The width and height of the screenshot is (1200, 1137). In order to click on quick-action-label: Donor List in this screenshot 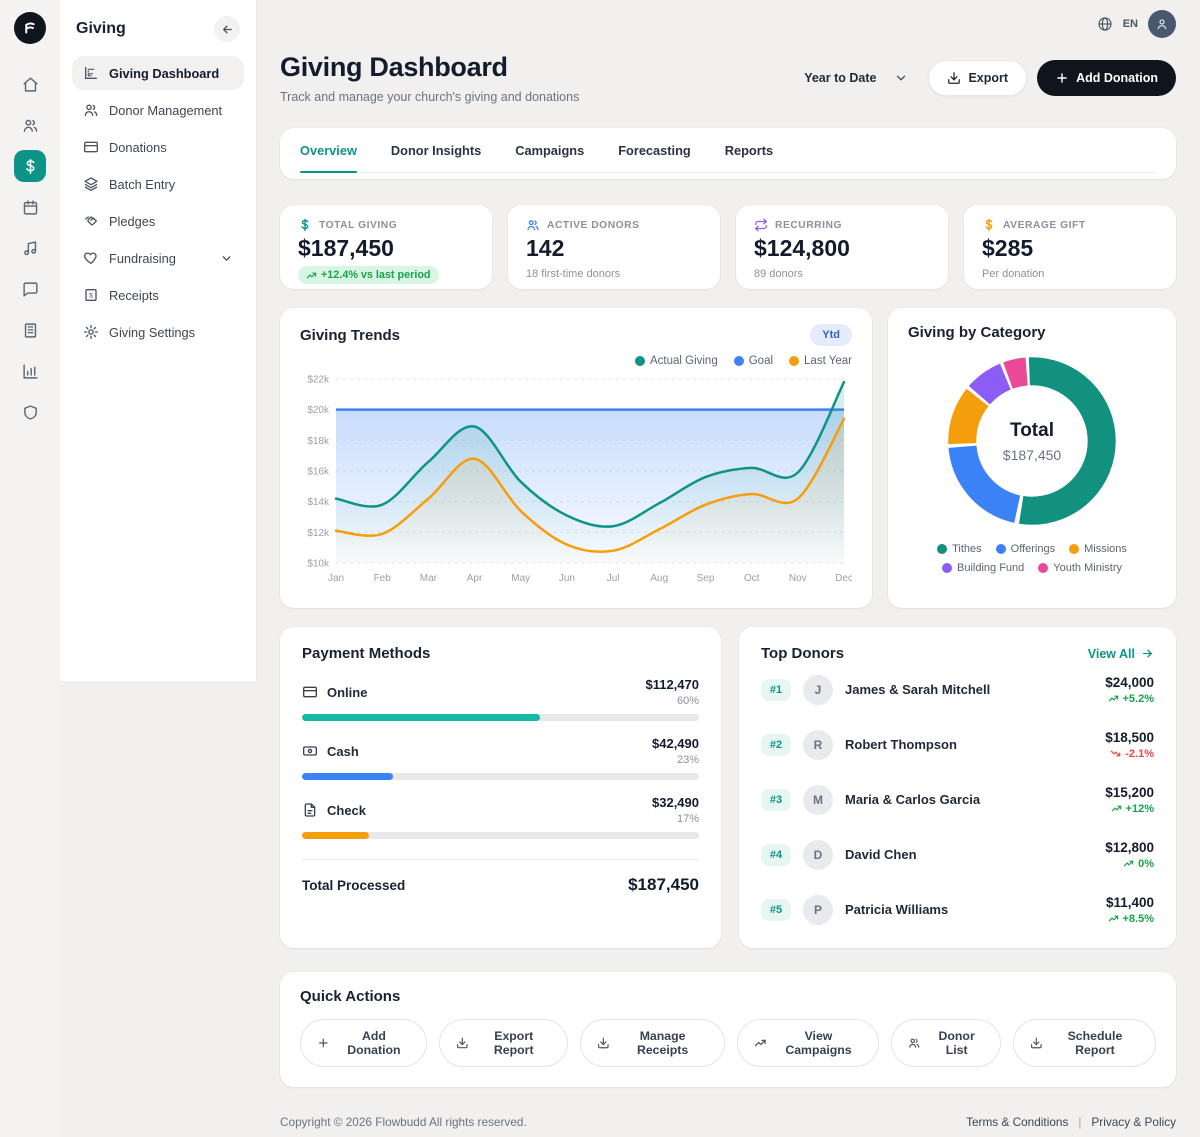, I will do `click(956, 1043)`.